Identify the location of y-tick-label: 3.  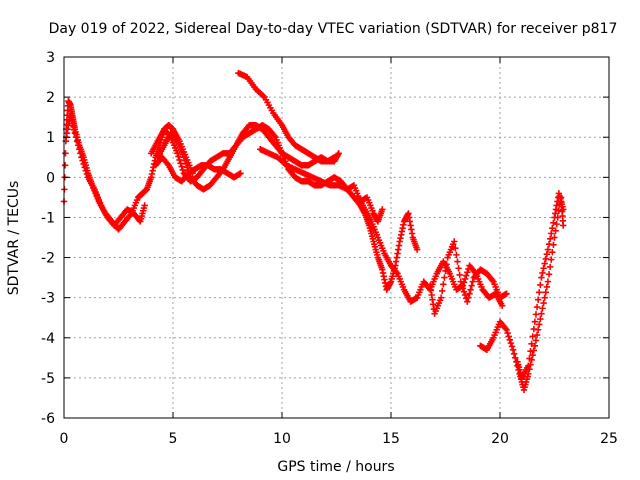
(50, 58).